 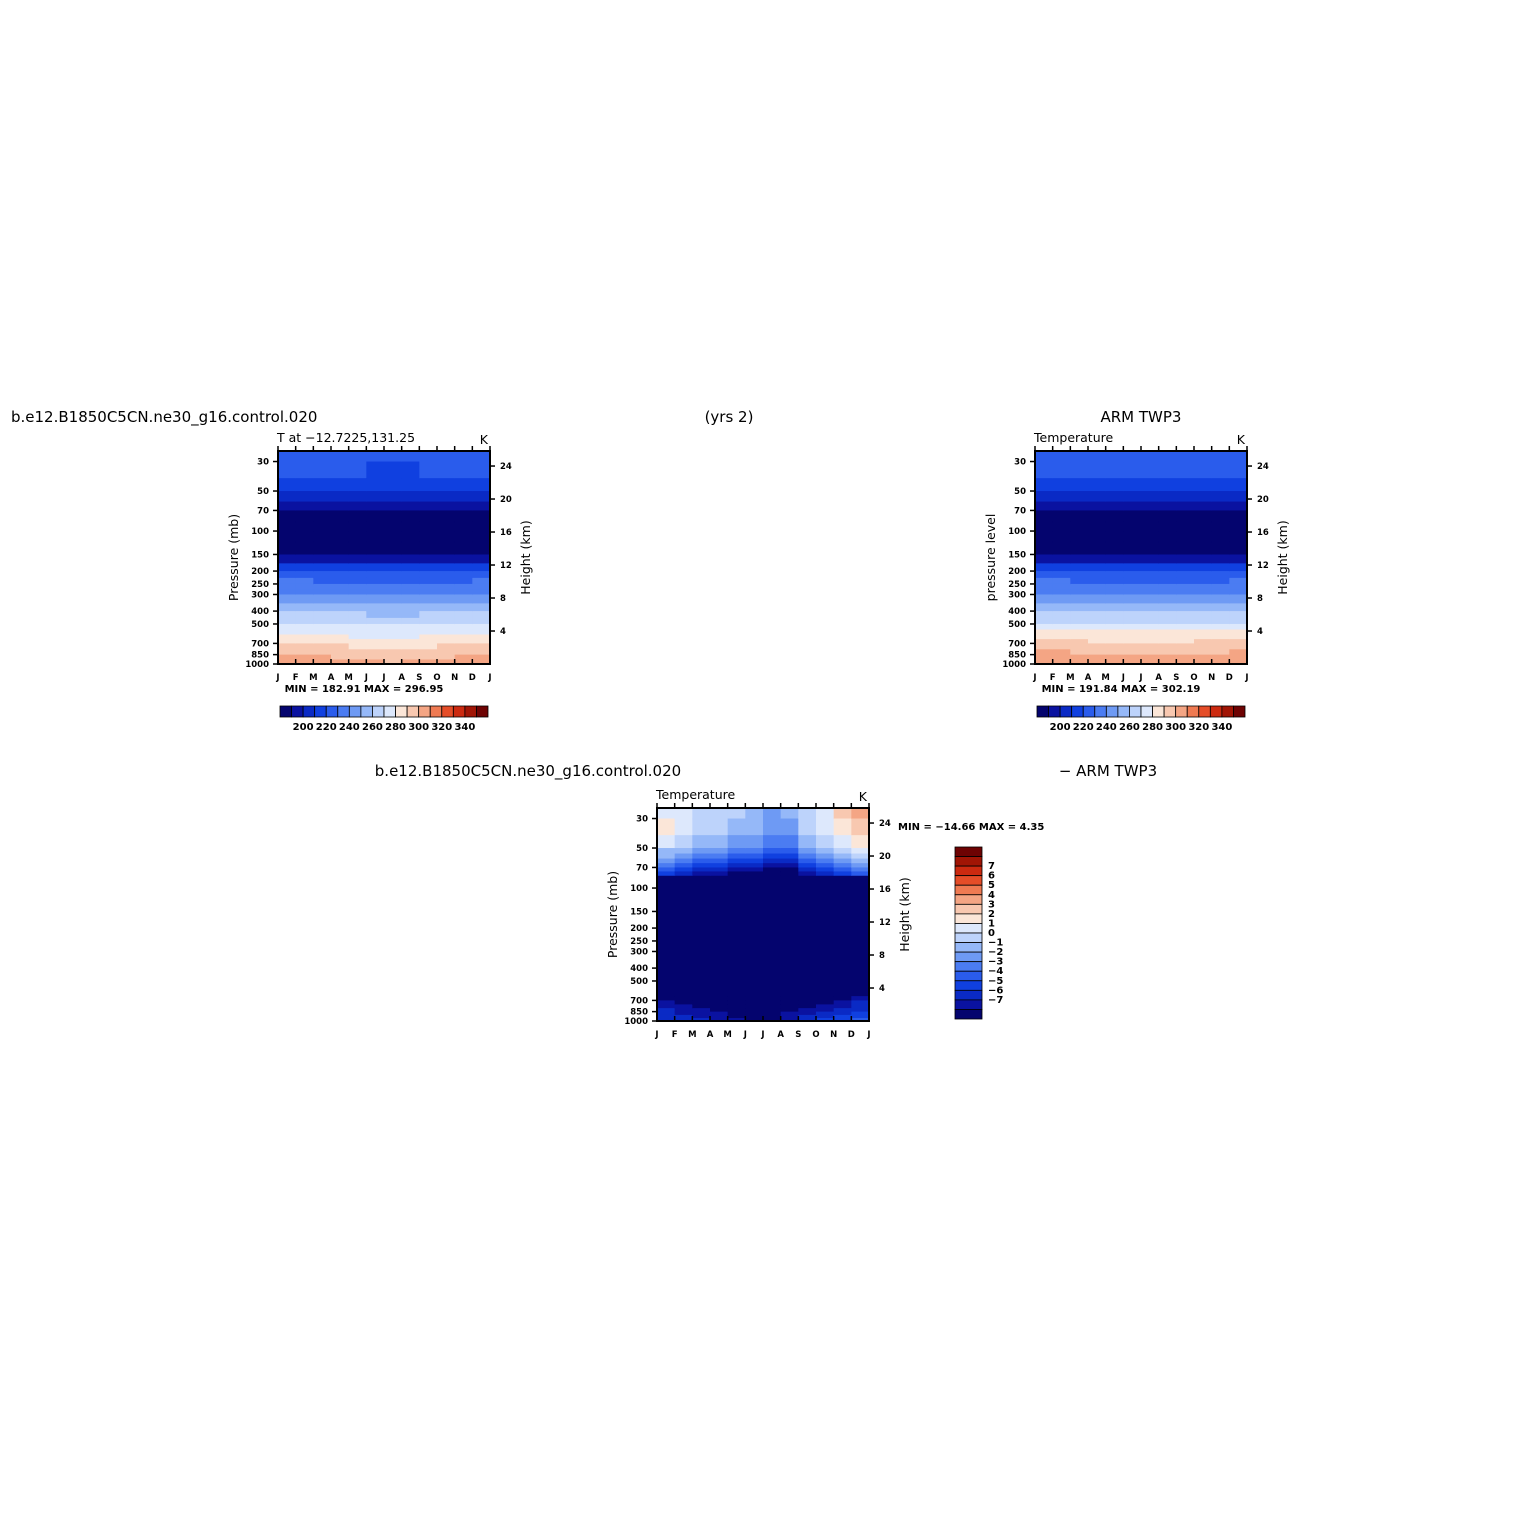 I want to click on model-height-tick-label: 24, so click(x=506, y=467).